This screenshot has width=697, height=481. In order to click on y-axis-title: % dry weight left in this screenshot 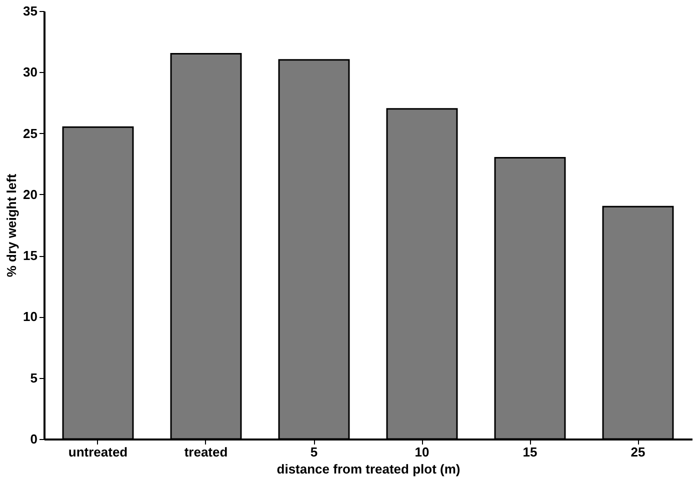, I will do `click(12, 225)`.